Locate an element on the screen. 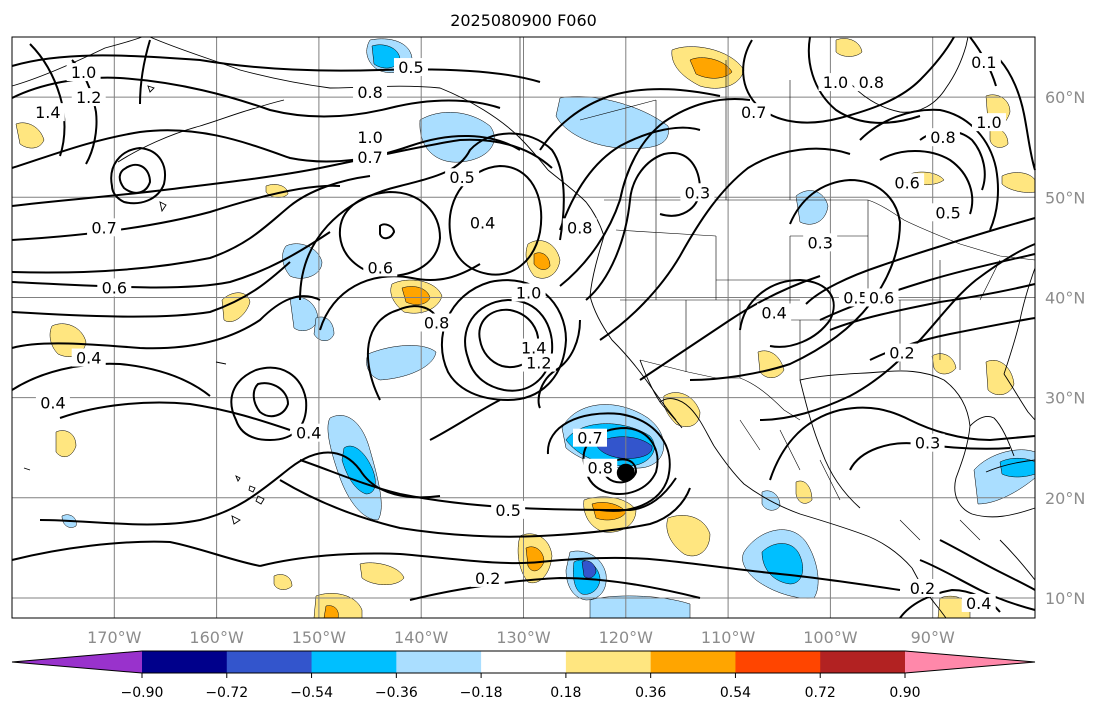  longitude-tick-label: 110°W is located at coordinates (728, 637).